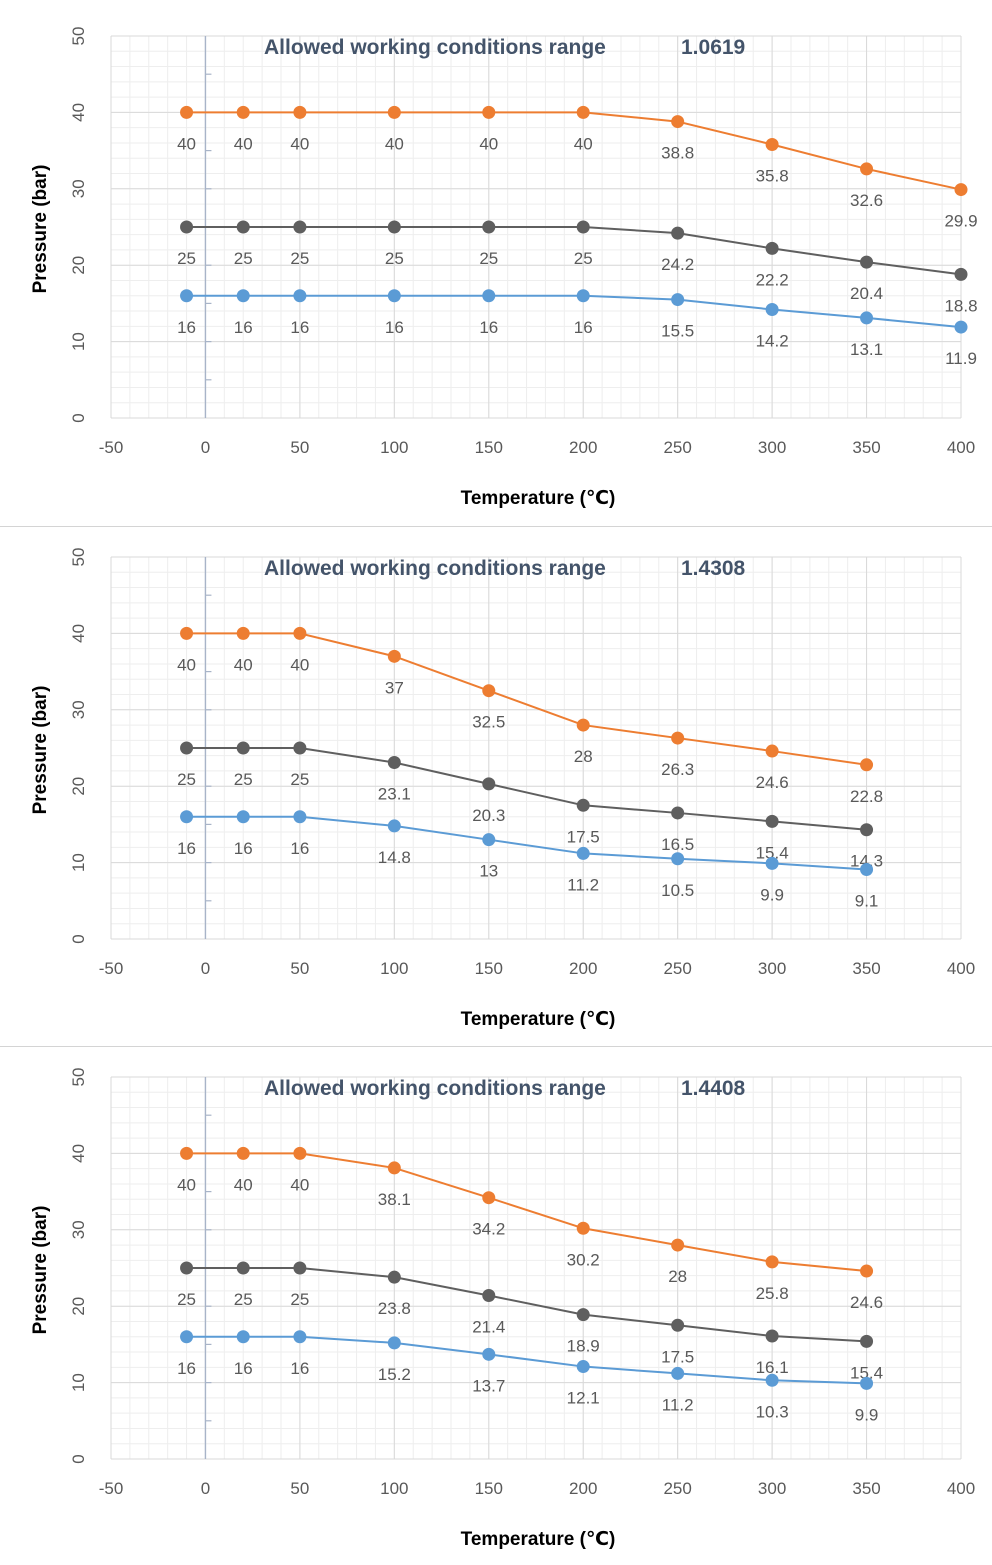 The image size is (992, 1565). What do you see at coordinates (78, 557) in the screenshot?
I see `y-tick-label: 50` at bounding box center [78, 557].